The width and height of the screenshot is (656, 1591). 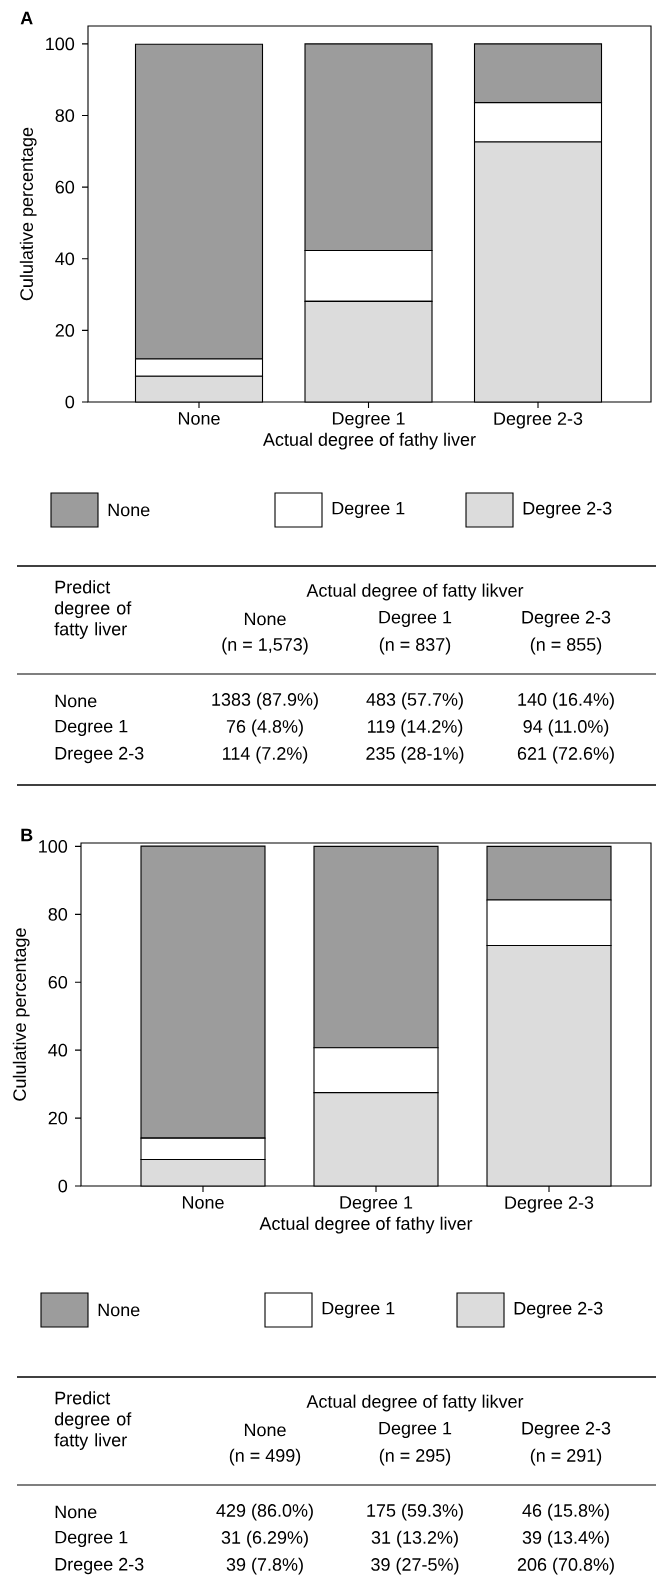 What do you see at coordinates (415, 755) in the screenshot?
I see `text: 235 (28-1%)` at bounding box center [415, 755].